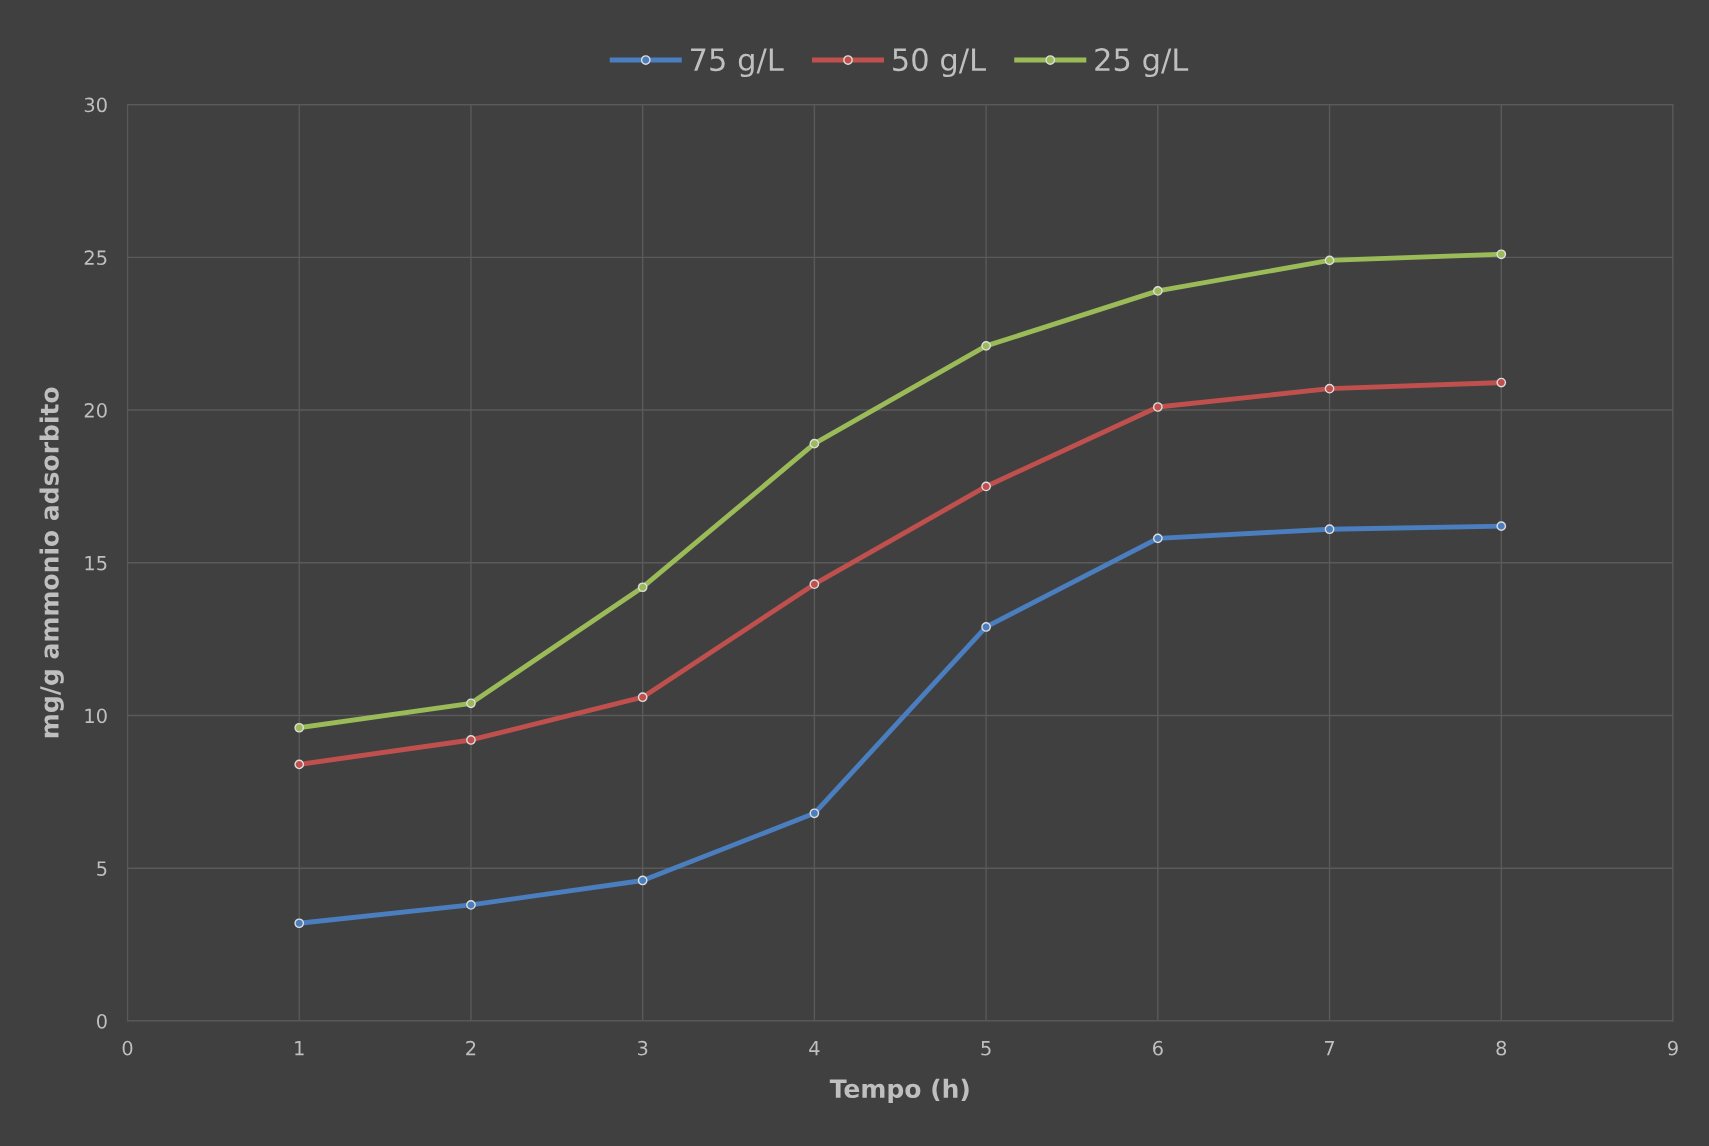  What do you see at coordinates (95, 410) in the screenshot?
I see `y-tick-label: 20` at bounding box center [95, 410].